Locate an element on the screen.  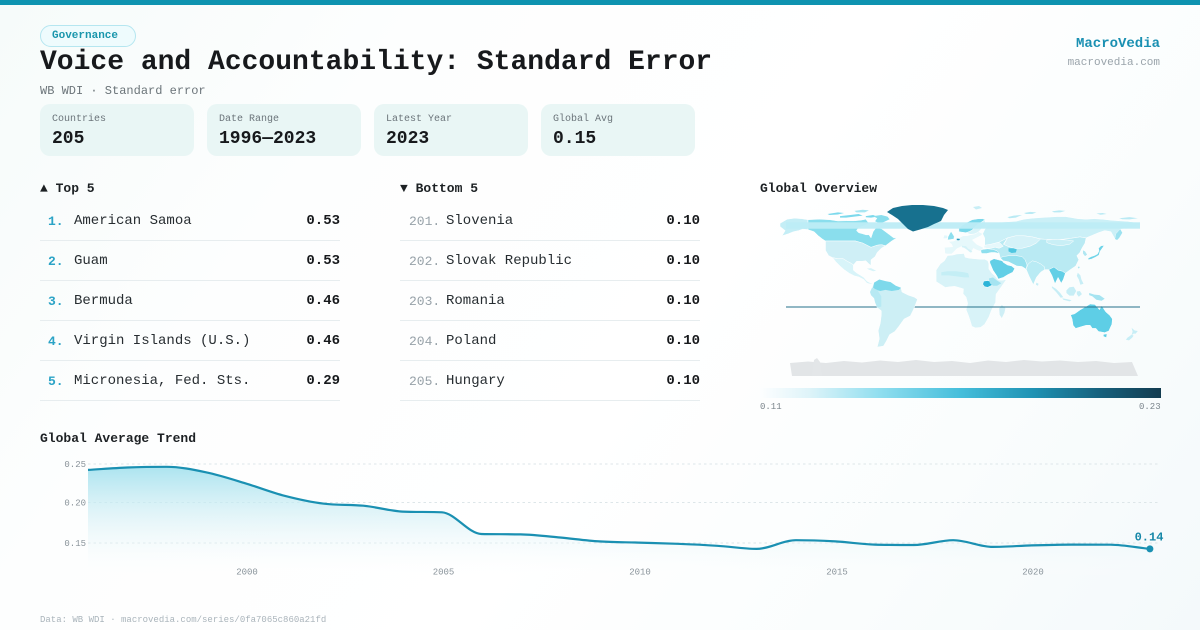
svg-text: 2020 is located at coordinates (1033, 573).